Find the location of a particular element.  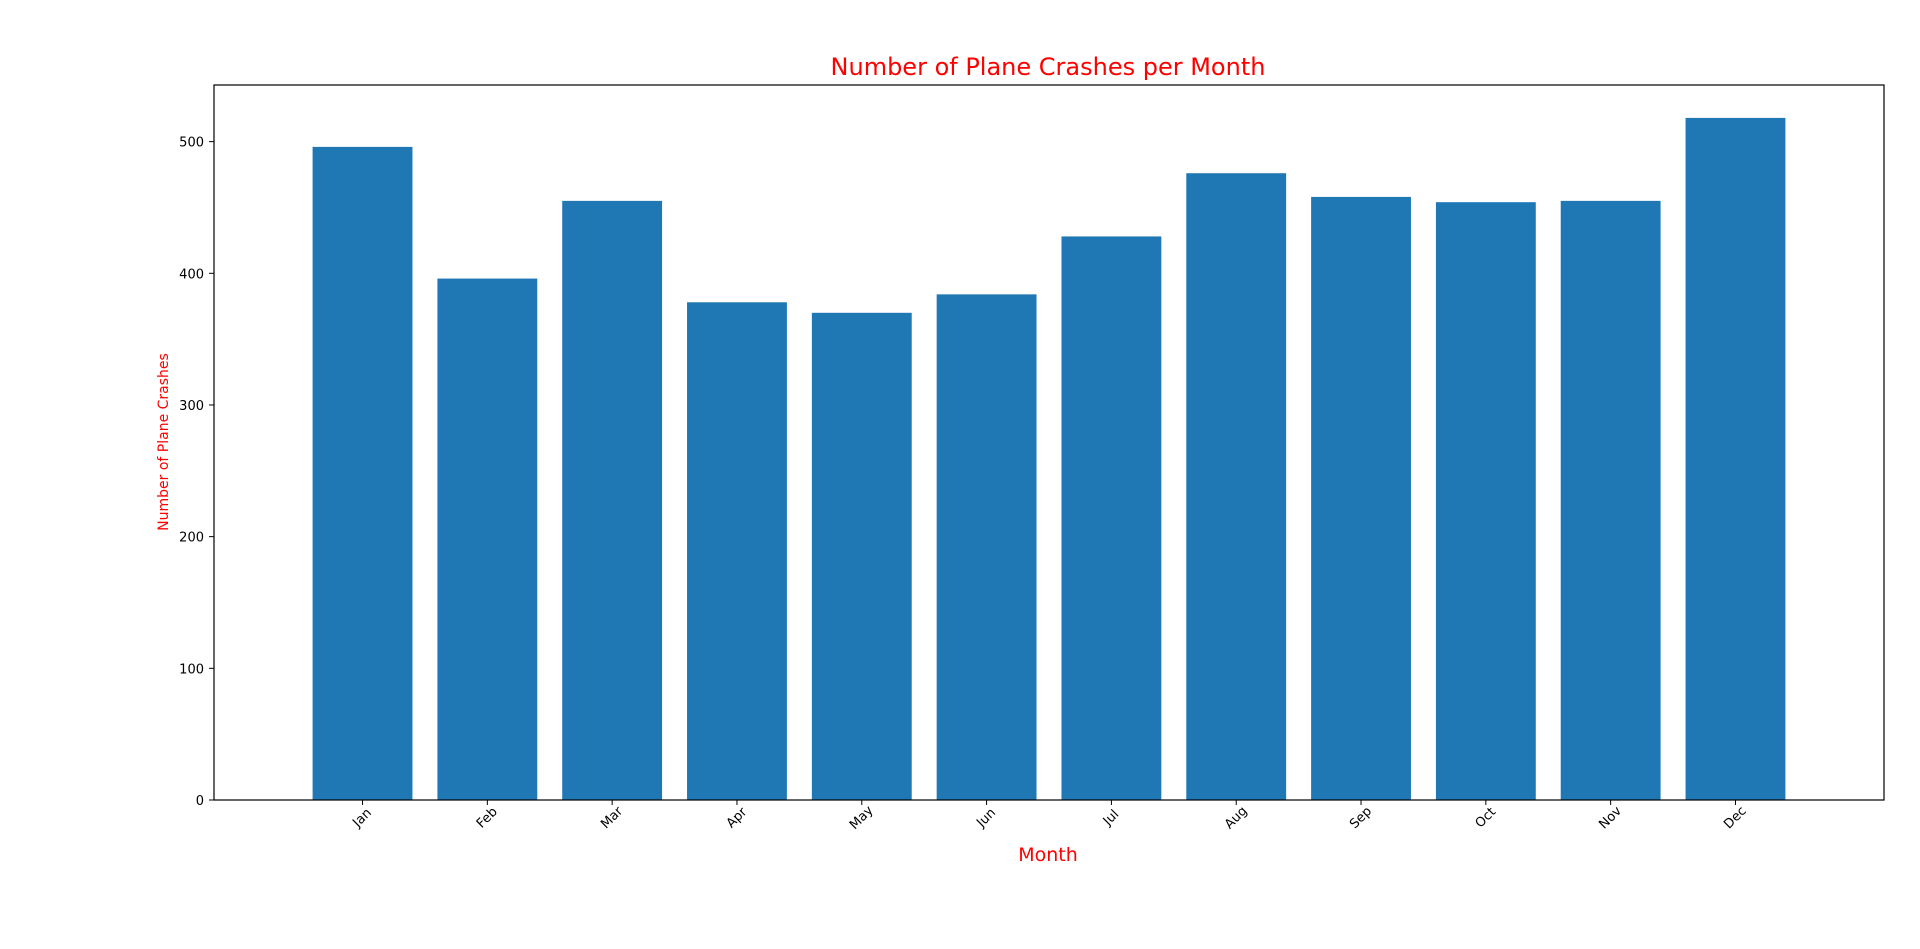

y-tick-label: 300 is located at coordinates (191, 406).